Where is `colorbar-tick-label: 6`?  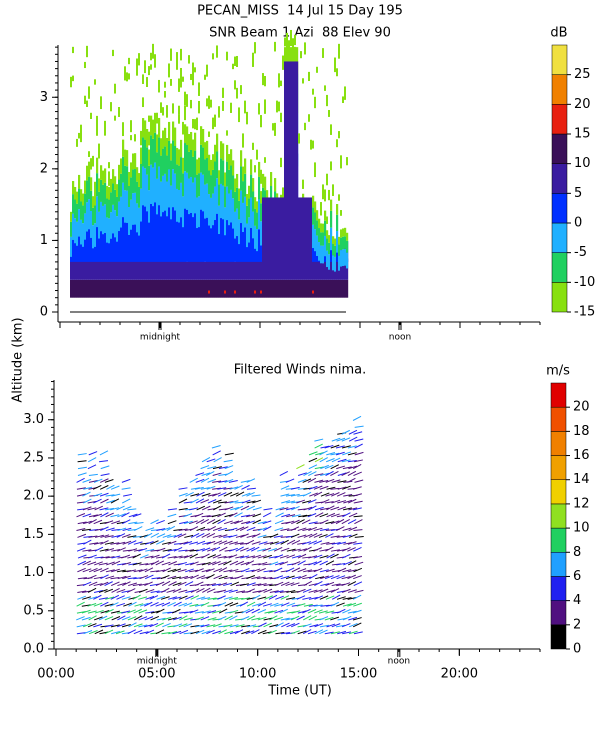 colorbar-tick-label: 6 is located at coordinates (577, 576).